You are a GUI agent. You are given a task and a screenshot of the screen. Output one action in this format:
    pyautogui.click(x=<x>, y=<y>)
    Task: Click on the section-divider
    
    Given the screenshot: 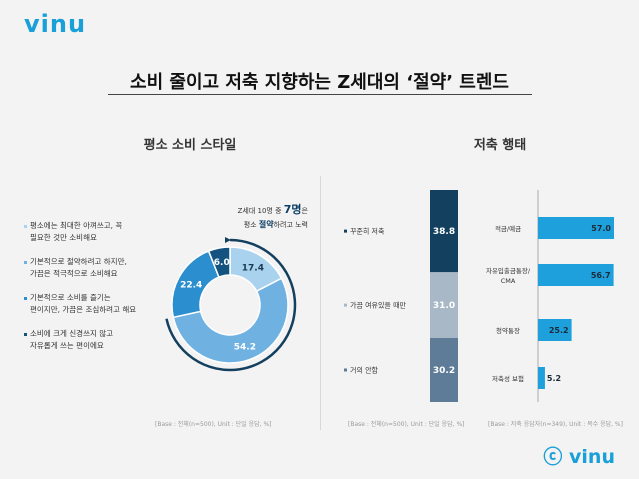 What is the action you would take?
    pyautogui.click(x=320, y=303)
    